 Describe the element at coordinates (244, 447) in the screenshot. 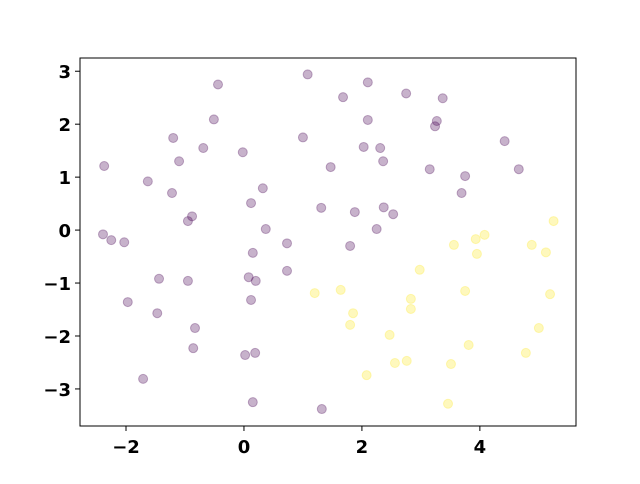

I see `x-tick-label: 0` at that location.